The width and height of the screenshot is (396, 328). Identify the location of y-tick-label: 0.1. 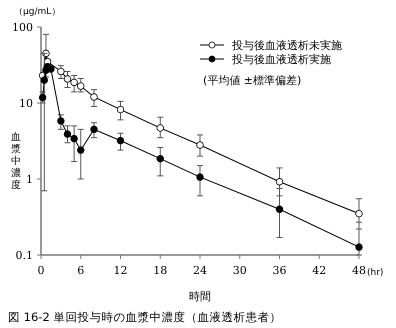
(24, 255).